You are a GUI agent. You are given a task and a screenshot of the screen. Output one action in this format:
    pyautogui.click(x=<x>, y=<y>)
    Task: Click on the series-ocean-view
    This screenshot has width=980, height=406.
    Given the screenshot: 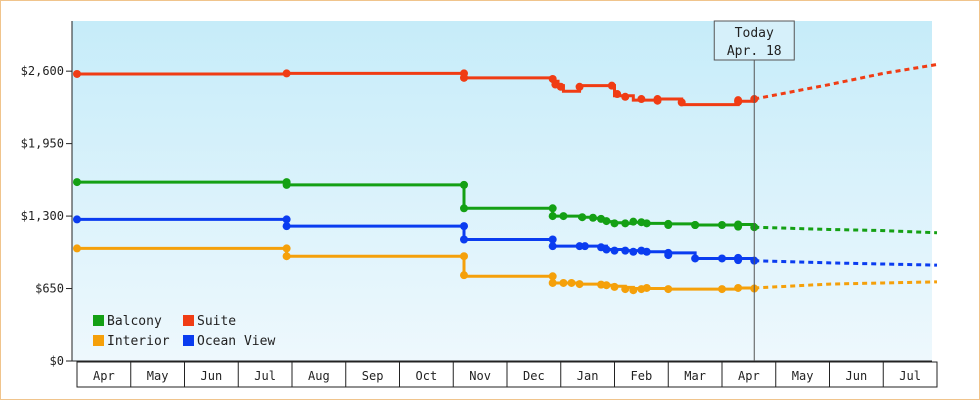 What is the action you would take?
    pyautogui.click(x=505, y=241)
    